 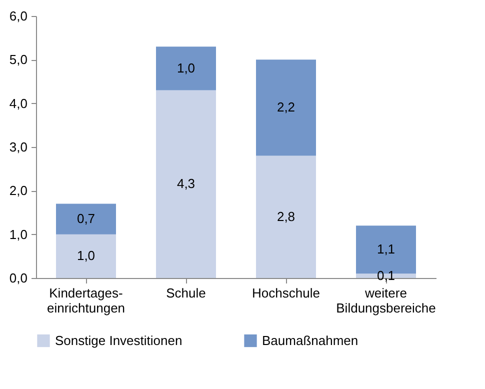 I want to click on y-tick-label: 5,0, so click(x=18, y=60).